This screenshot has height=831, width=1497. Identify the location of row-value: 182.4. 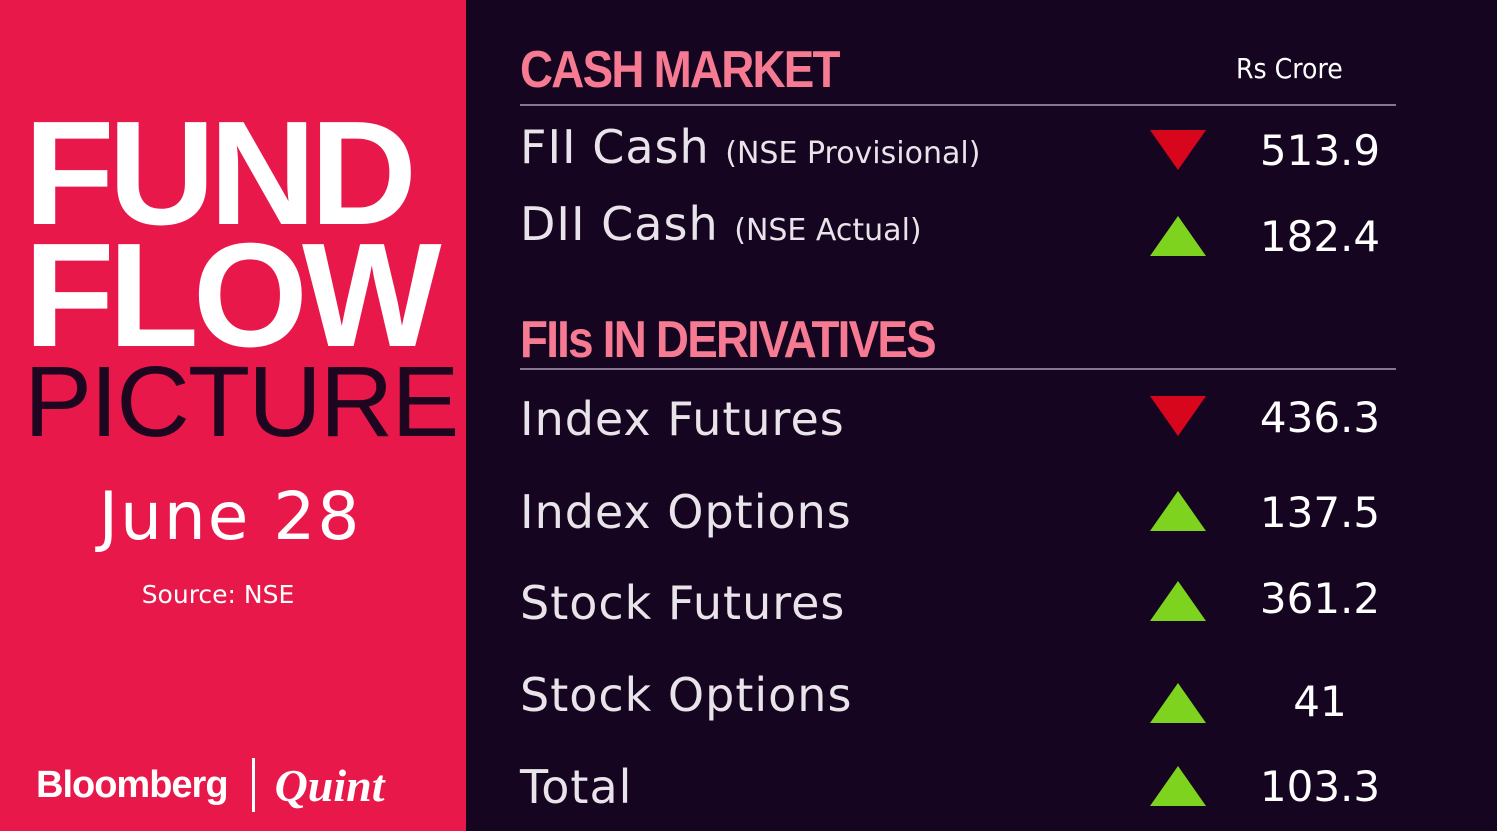
(1320, 236).